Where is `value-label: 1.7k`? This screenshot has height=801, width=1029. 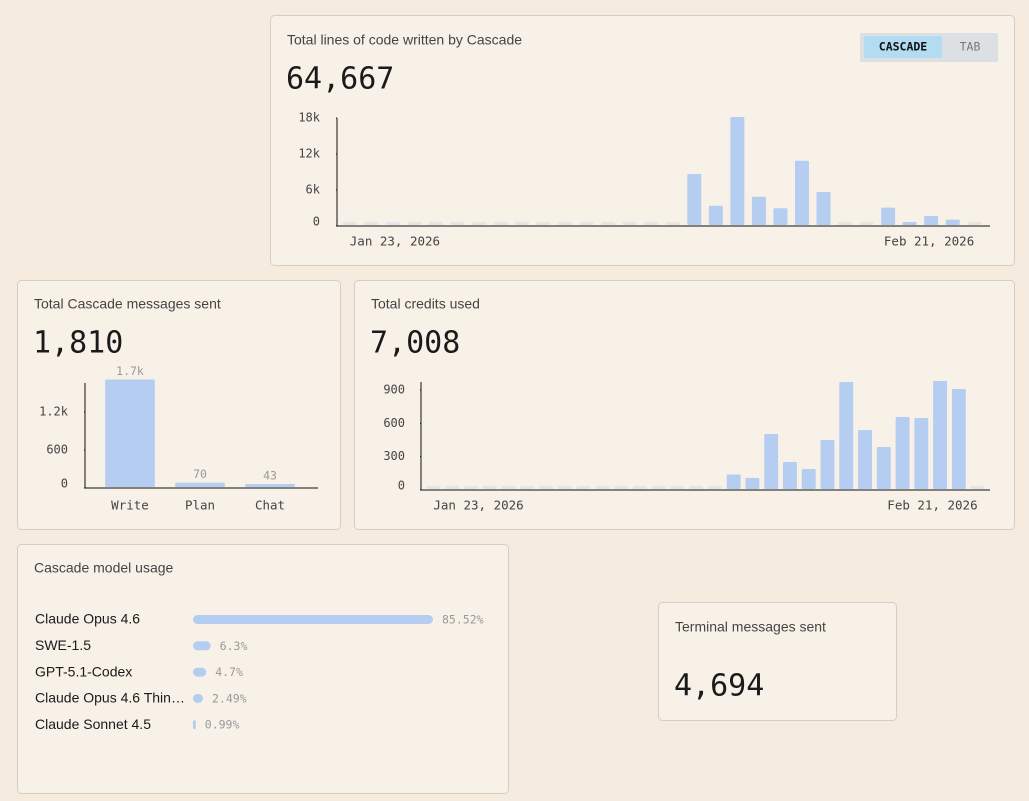 value-label: 1.7k is located at coordinates (130, 371).